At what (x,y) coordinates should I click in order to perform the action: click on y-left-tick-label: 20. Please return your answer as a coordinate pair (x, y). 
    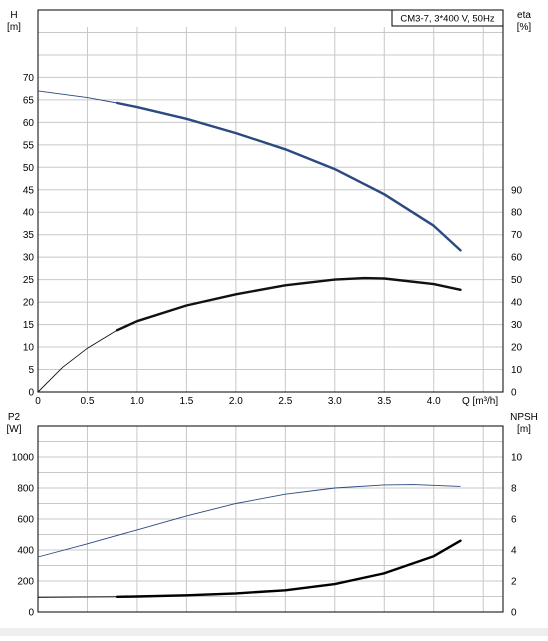
    Looking at the image, I should click on (29, 303).